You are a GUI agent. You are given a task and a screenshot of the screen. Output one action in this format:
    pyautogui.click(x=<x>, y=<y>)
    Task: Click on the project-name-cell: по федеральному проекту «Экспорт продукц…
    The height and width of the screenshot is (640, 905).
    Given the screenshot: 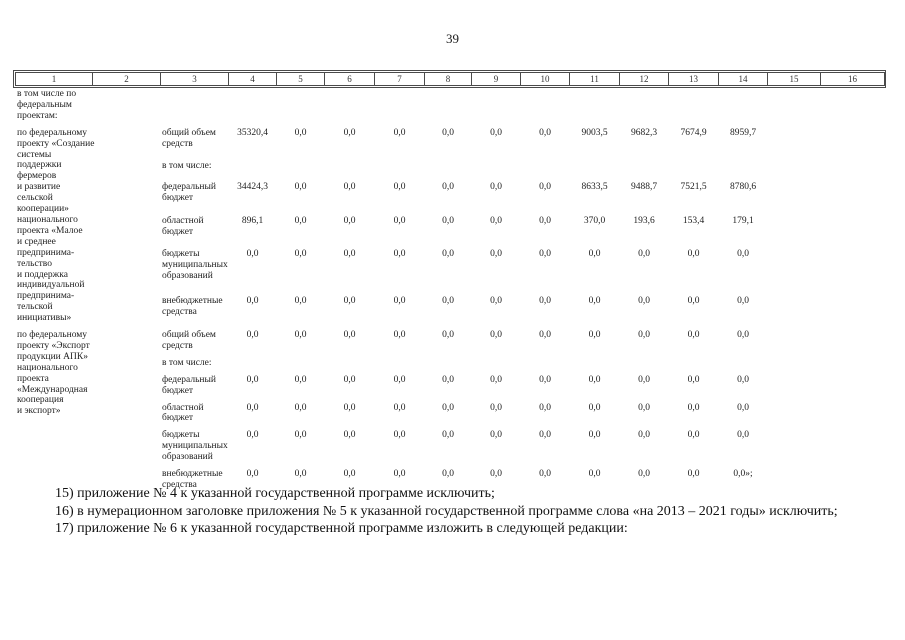 What is the action you would take?
    pyautogui.click(x=53, y=373)
    